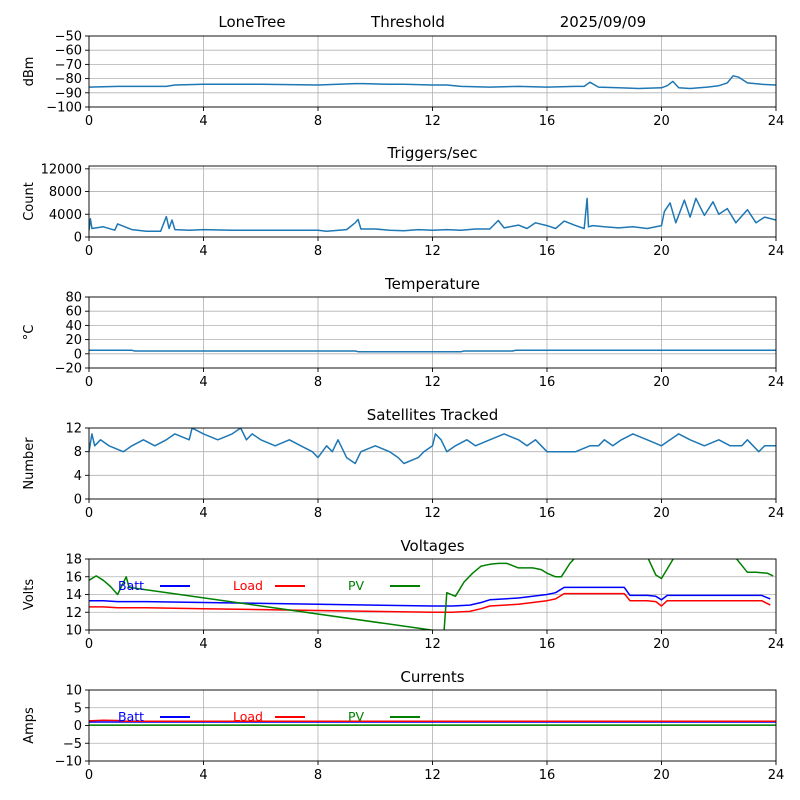 The height and width of the screenshot is (800, 800). Describe the element at coordinates (29, 201) in the screenshot. I see `y-axis-label: Count` at that location.